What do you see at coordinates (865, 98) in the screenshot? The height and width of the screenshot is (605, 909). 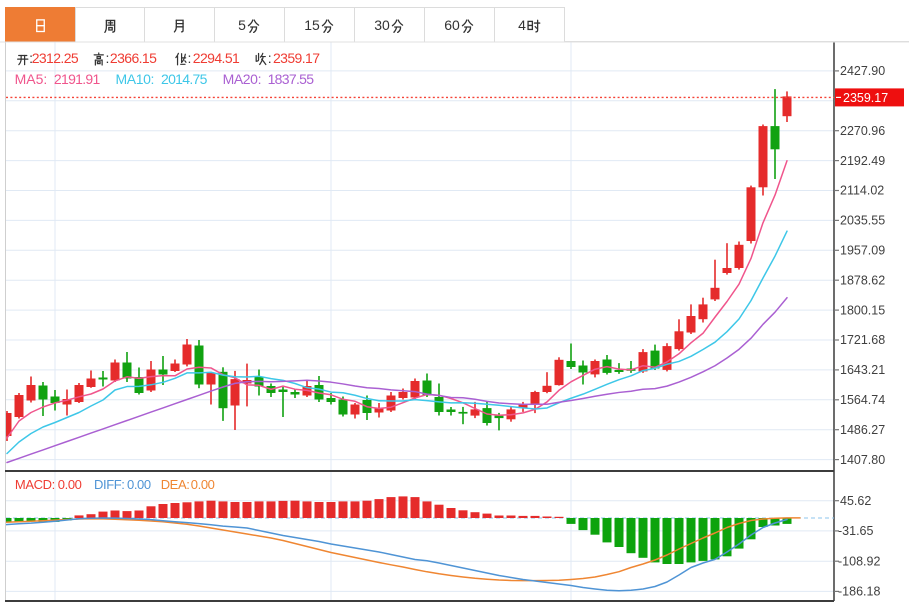 I see `svg-text: 2359.17` at bounding box center [865, 98].